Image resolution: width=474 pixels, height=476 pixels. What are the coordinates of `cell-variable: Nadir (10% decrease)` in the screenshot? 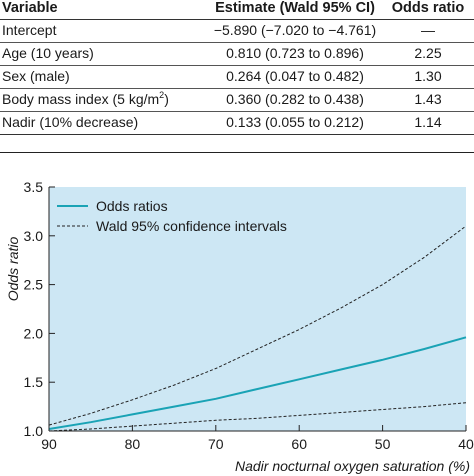 It's located at (70, 122).